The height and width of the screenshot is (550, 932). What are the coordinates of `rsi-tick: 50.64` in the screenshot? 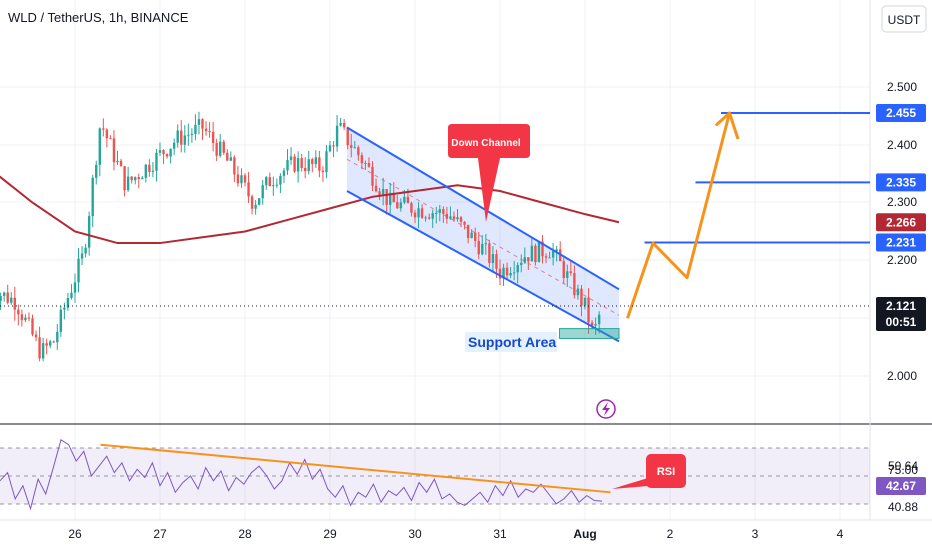 It's located at (903, 466).